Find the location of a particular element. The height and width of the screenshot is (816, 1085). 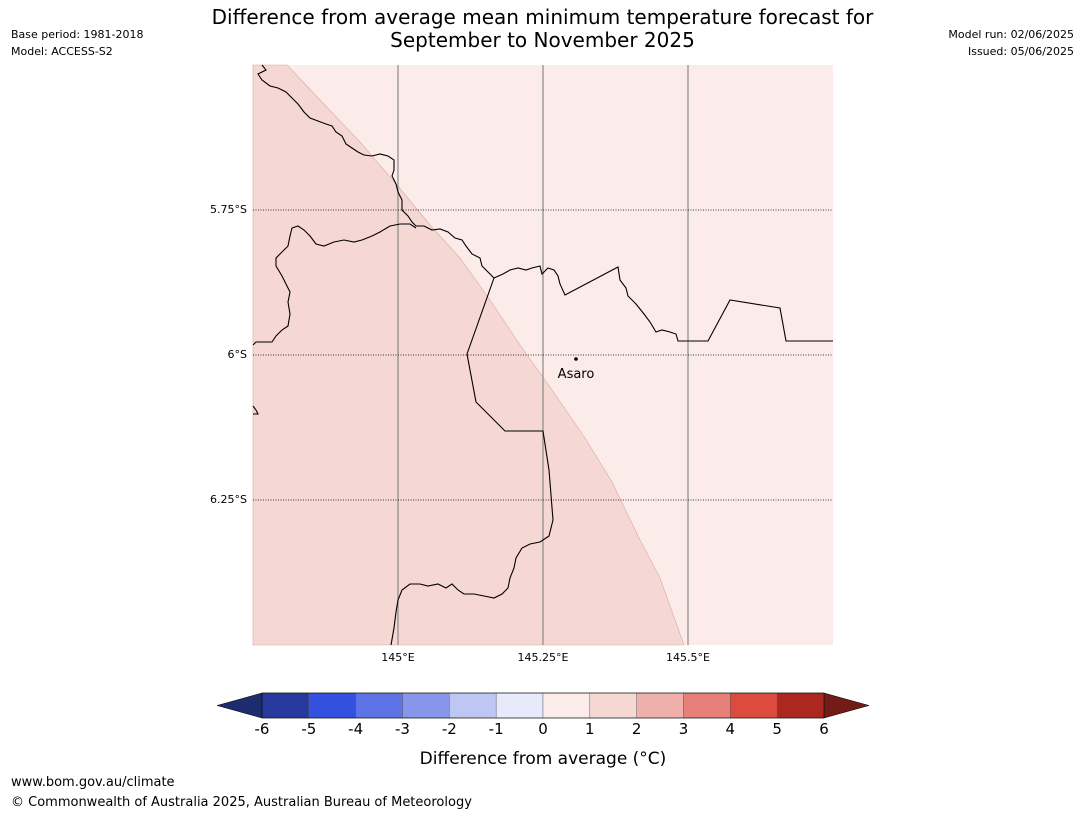

boundary-west is located at coordinates (334, 284).